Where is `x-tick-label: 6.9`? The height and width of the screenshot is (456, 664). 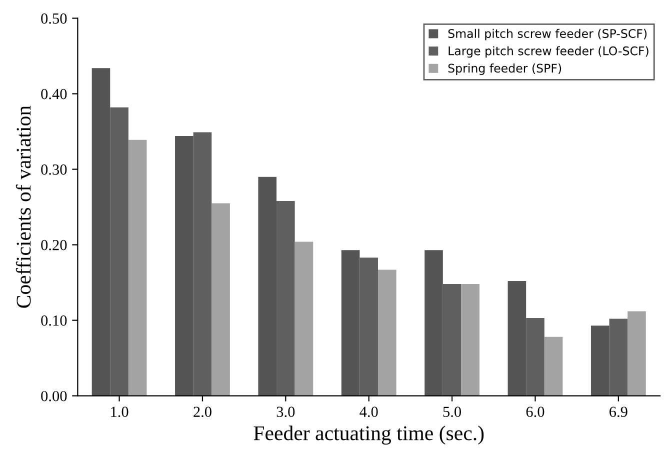 x-tick-label: 6.9 is located at coordinates (619, 412).